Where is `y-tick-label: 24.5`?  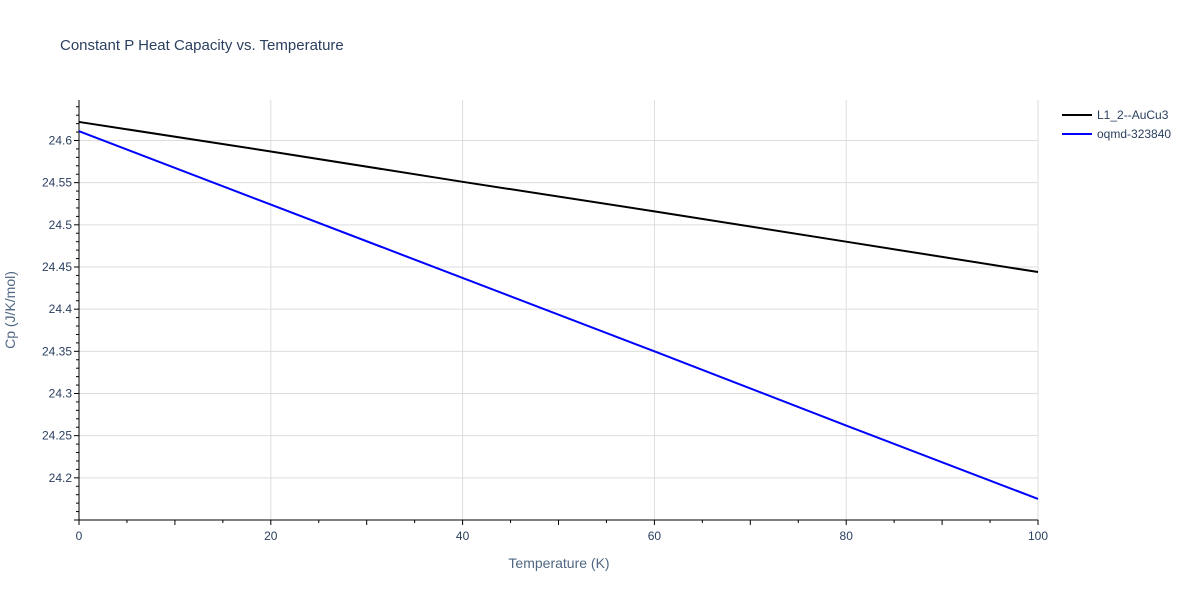 y-tick-label: 24.5 is located at coordinates (61, 225).